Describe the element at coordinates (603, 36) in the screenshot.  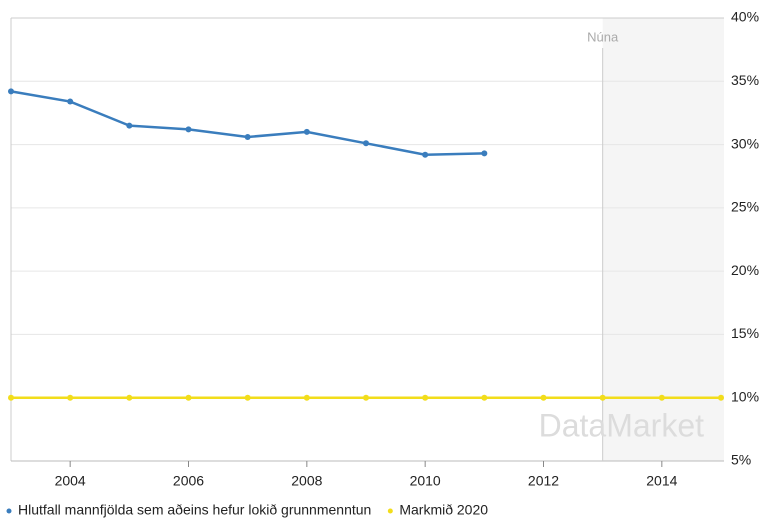
I see `now-label: Núna` at that location.